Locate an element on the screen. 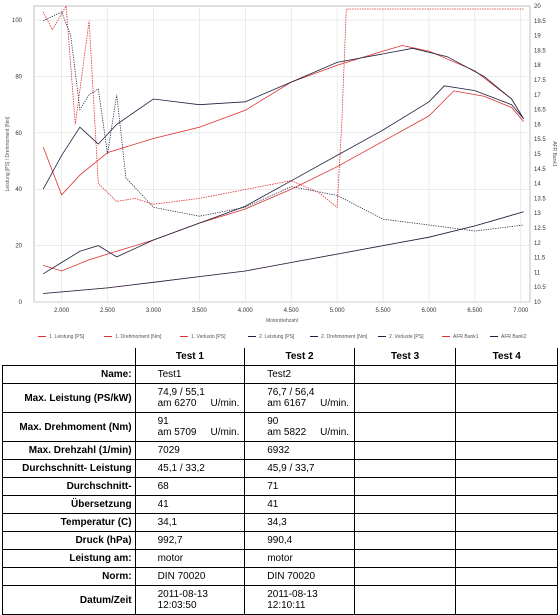 The image size is (560, 615). leistung-t2-rpm: am 6167 is located at coordinates (287, 403).